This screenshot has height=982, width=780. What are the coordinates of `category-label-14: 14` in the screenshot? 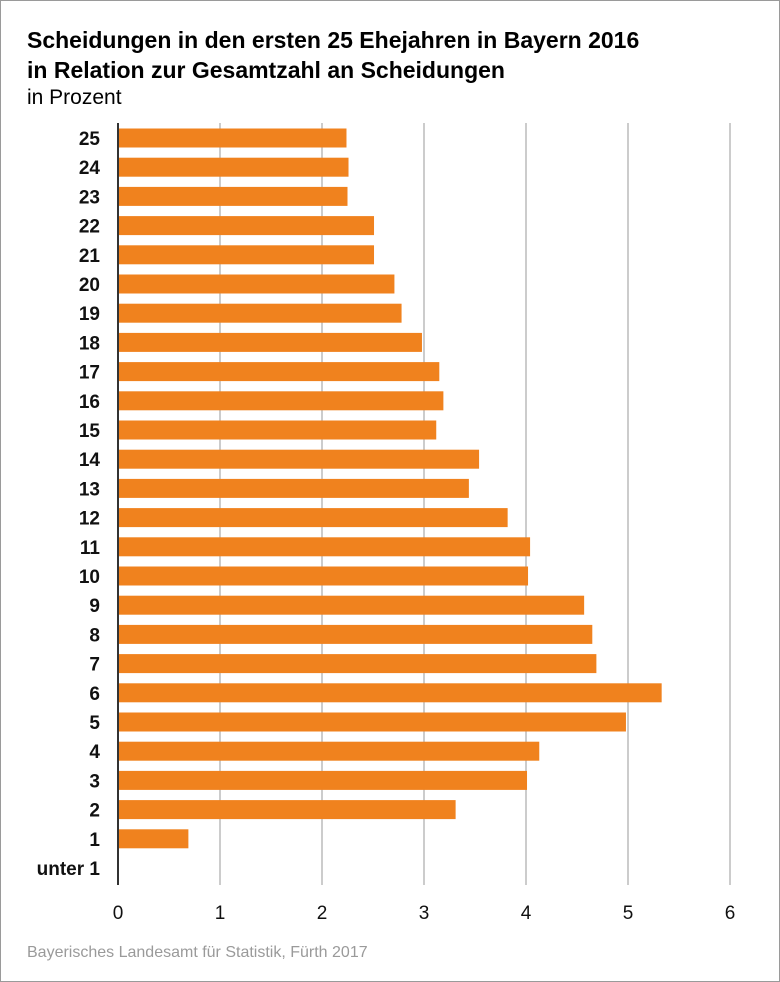 It's located at (90, 460).